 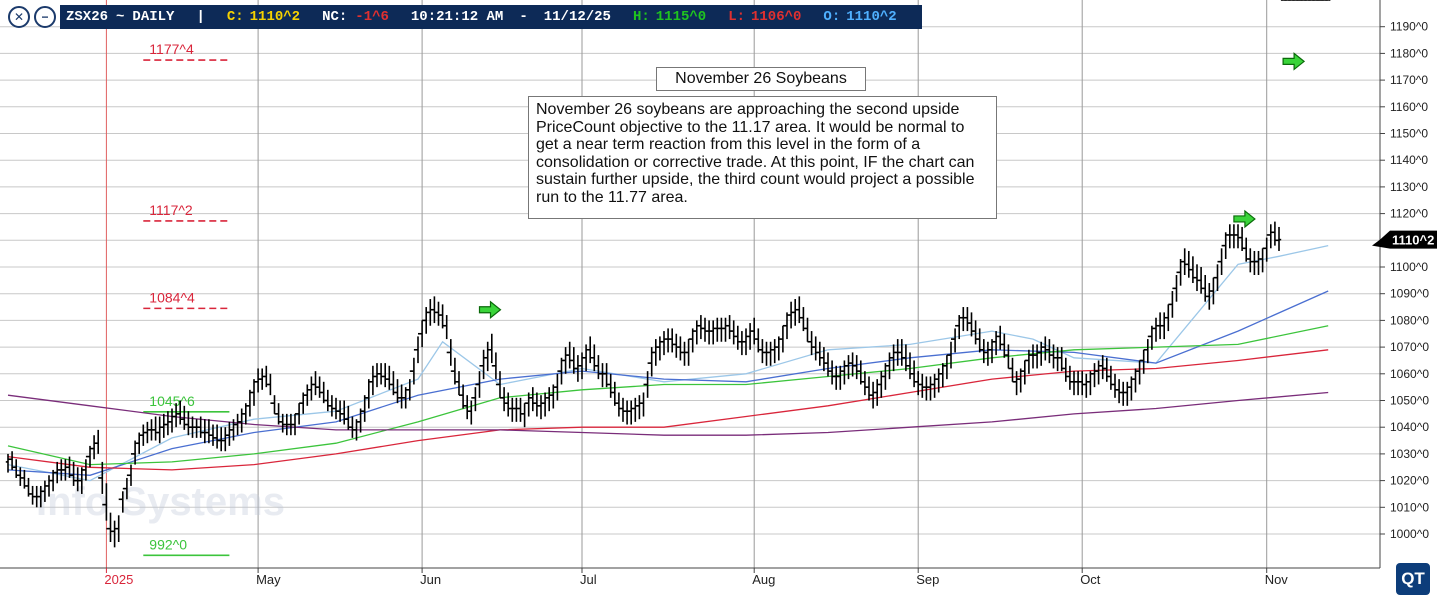 I want to click on close-button: ✕, so click(x=19, y=17).